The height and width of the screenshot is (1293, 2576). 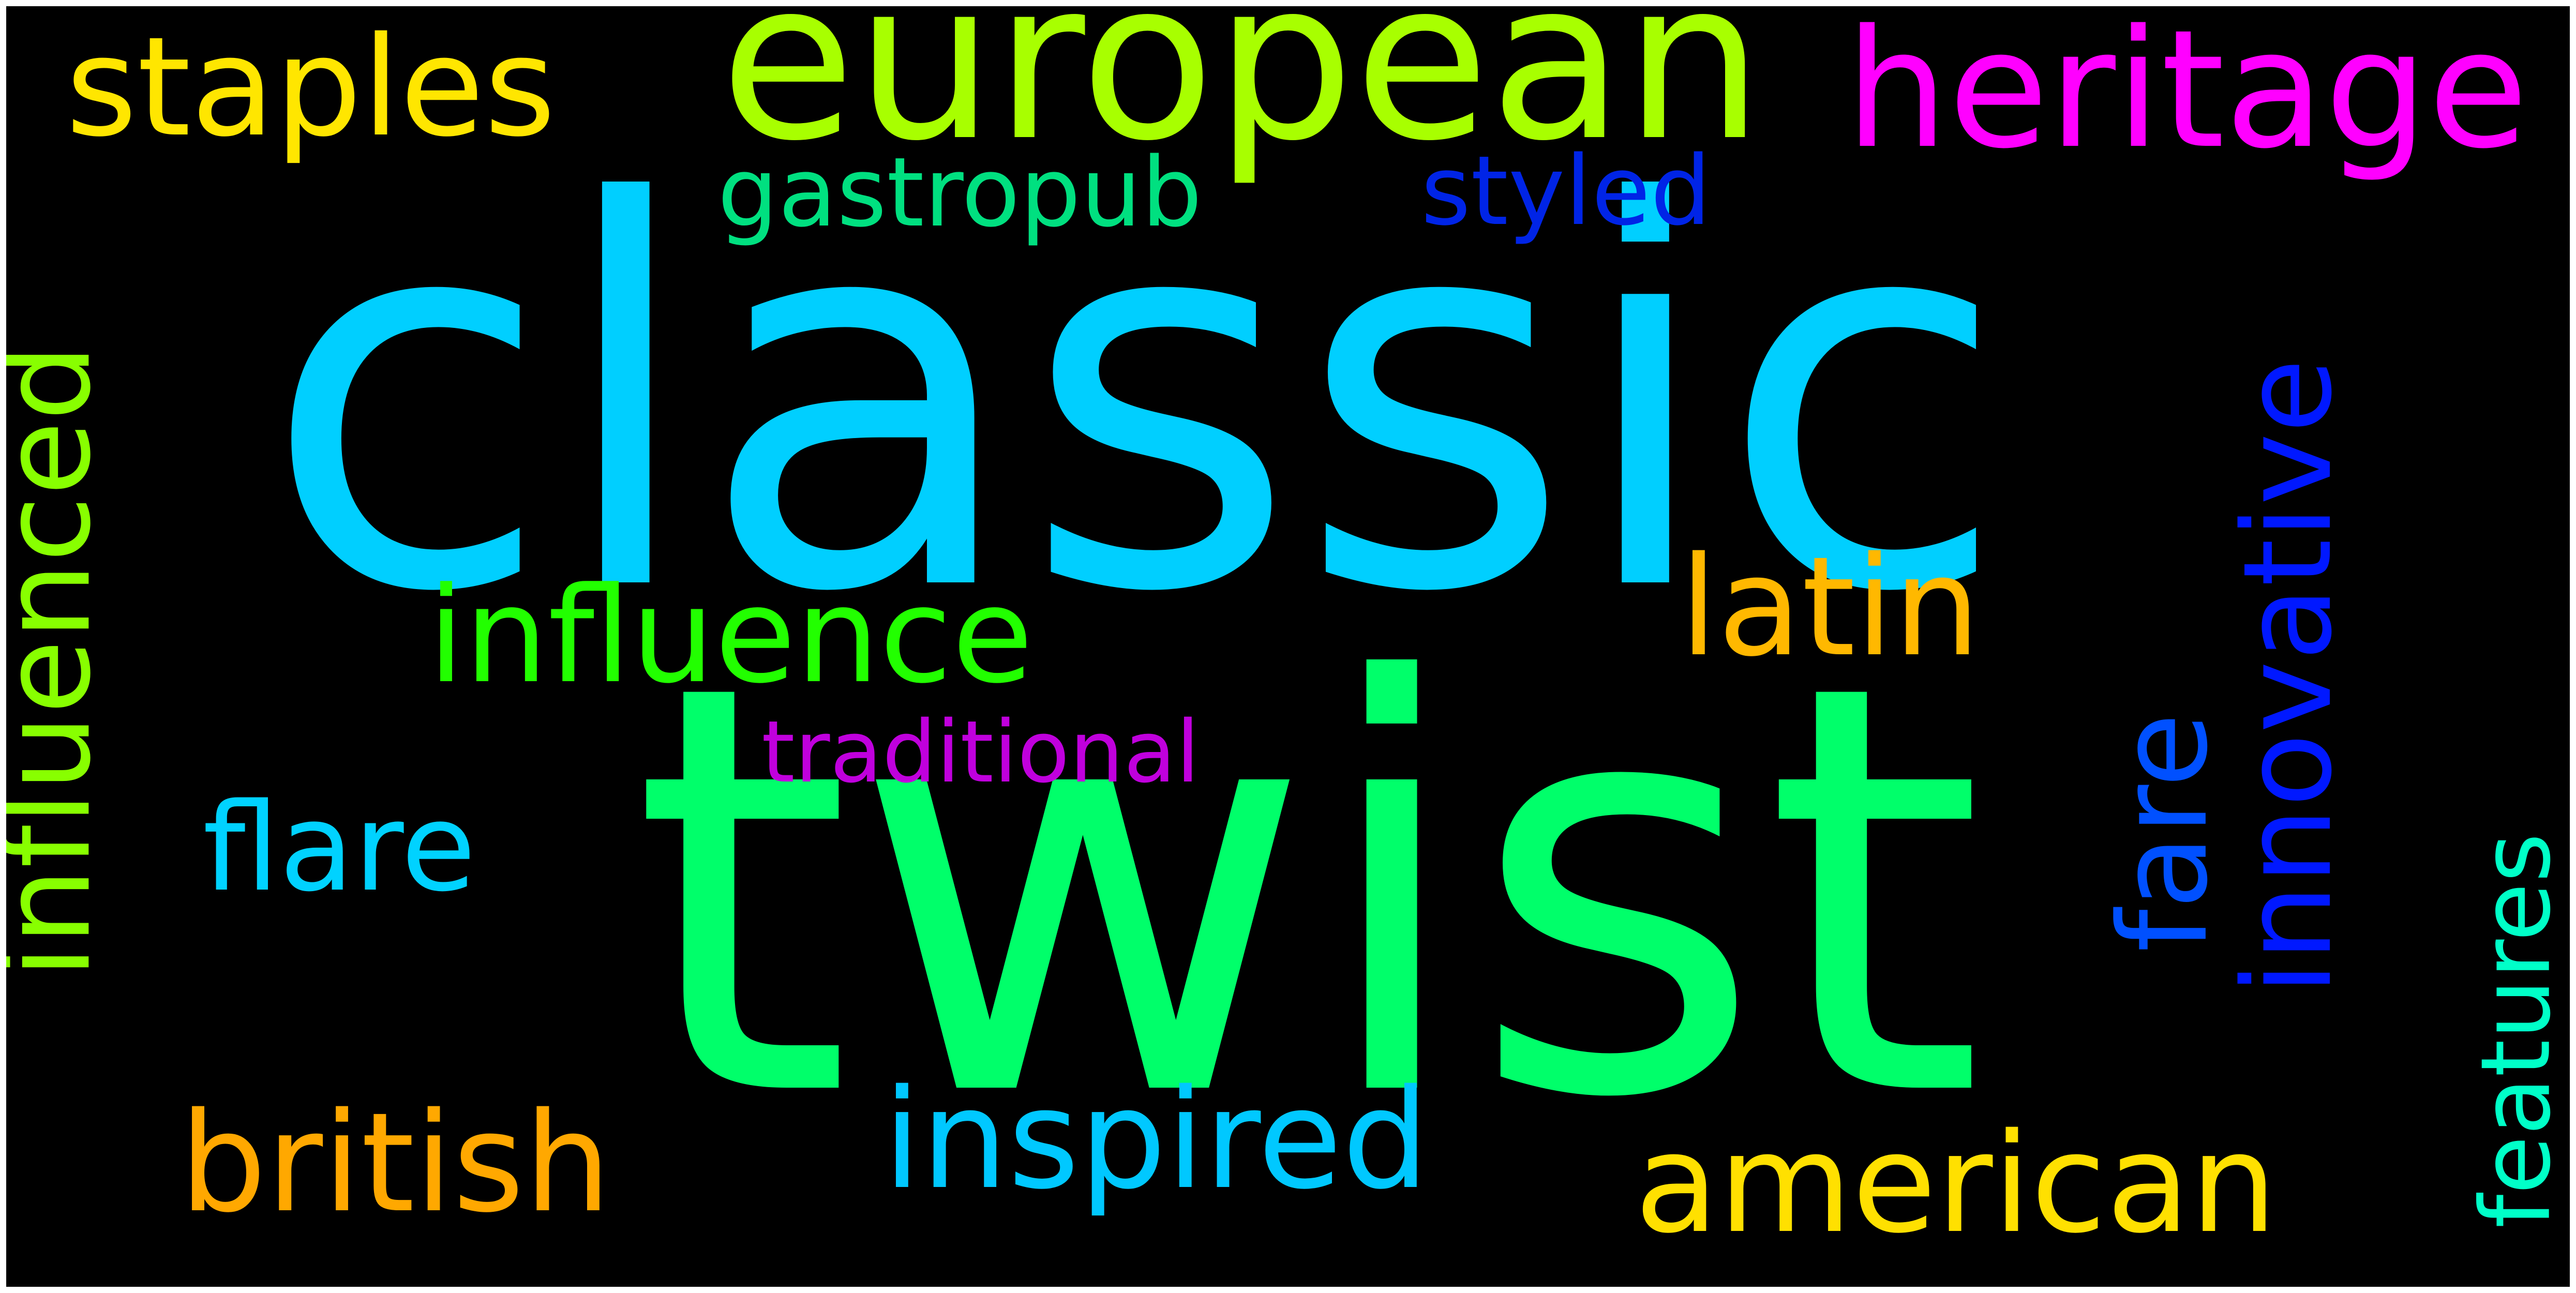 What do you see at coordinates (2288, 677) in the screenshot?
I see `word-innovative: innovative` at bounding box center [2288, 677].